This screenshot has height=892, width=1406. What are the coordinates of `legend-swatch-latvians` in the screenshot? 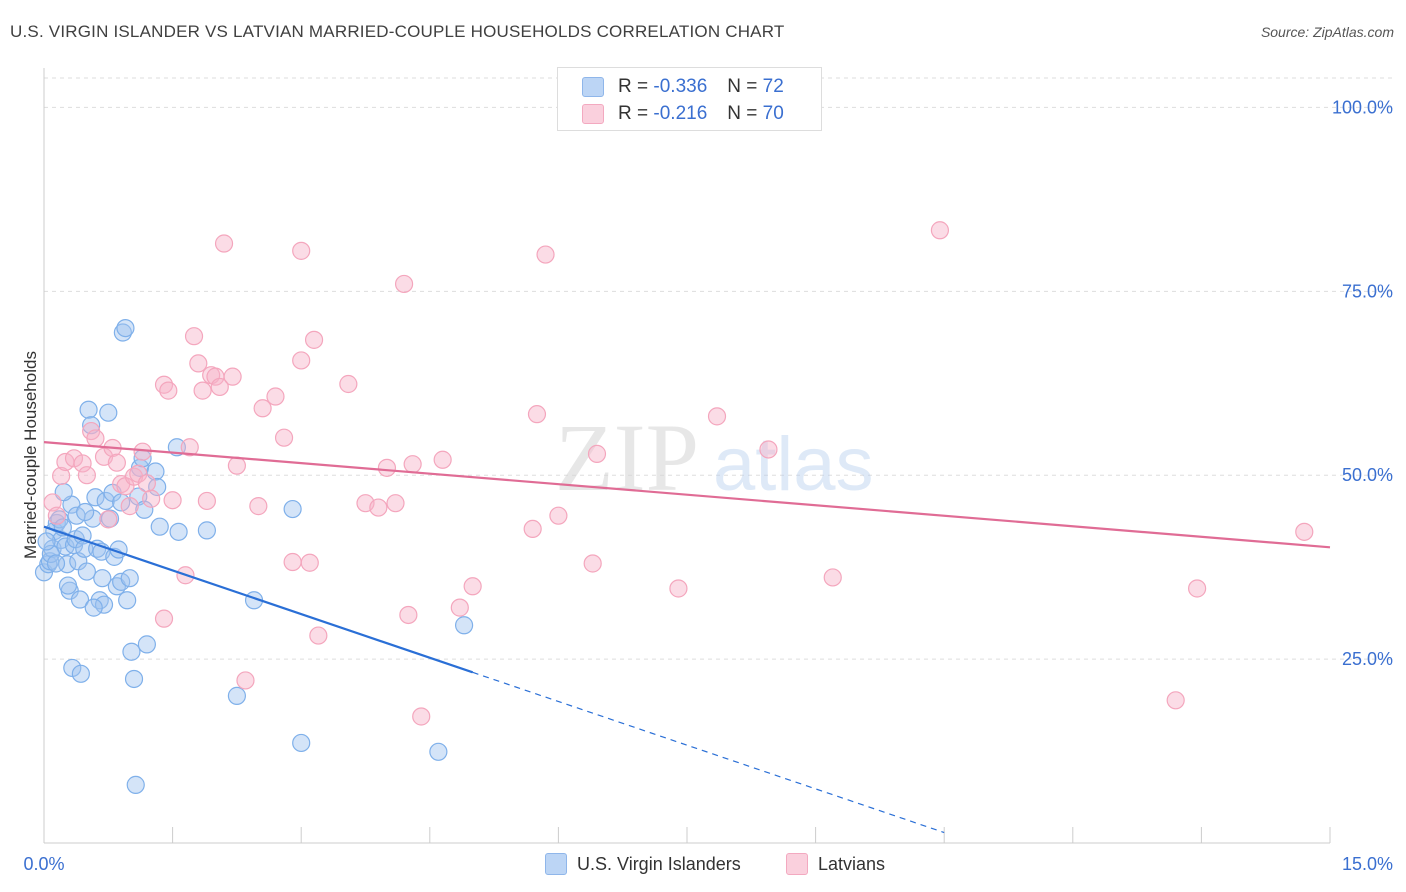 It's located at (797, 864).